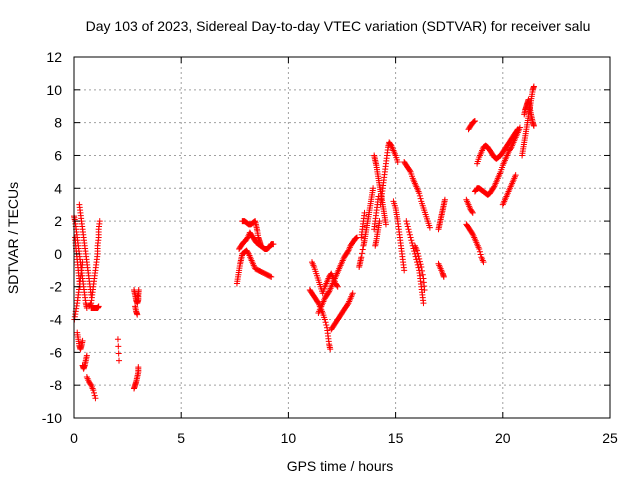 The width and height of the screenshot is (640, 480). I want to click on y-axis-label: SDTVAR / TECUs, so click(13, 238).